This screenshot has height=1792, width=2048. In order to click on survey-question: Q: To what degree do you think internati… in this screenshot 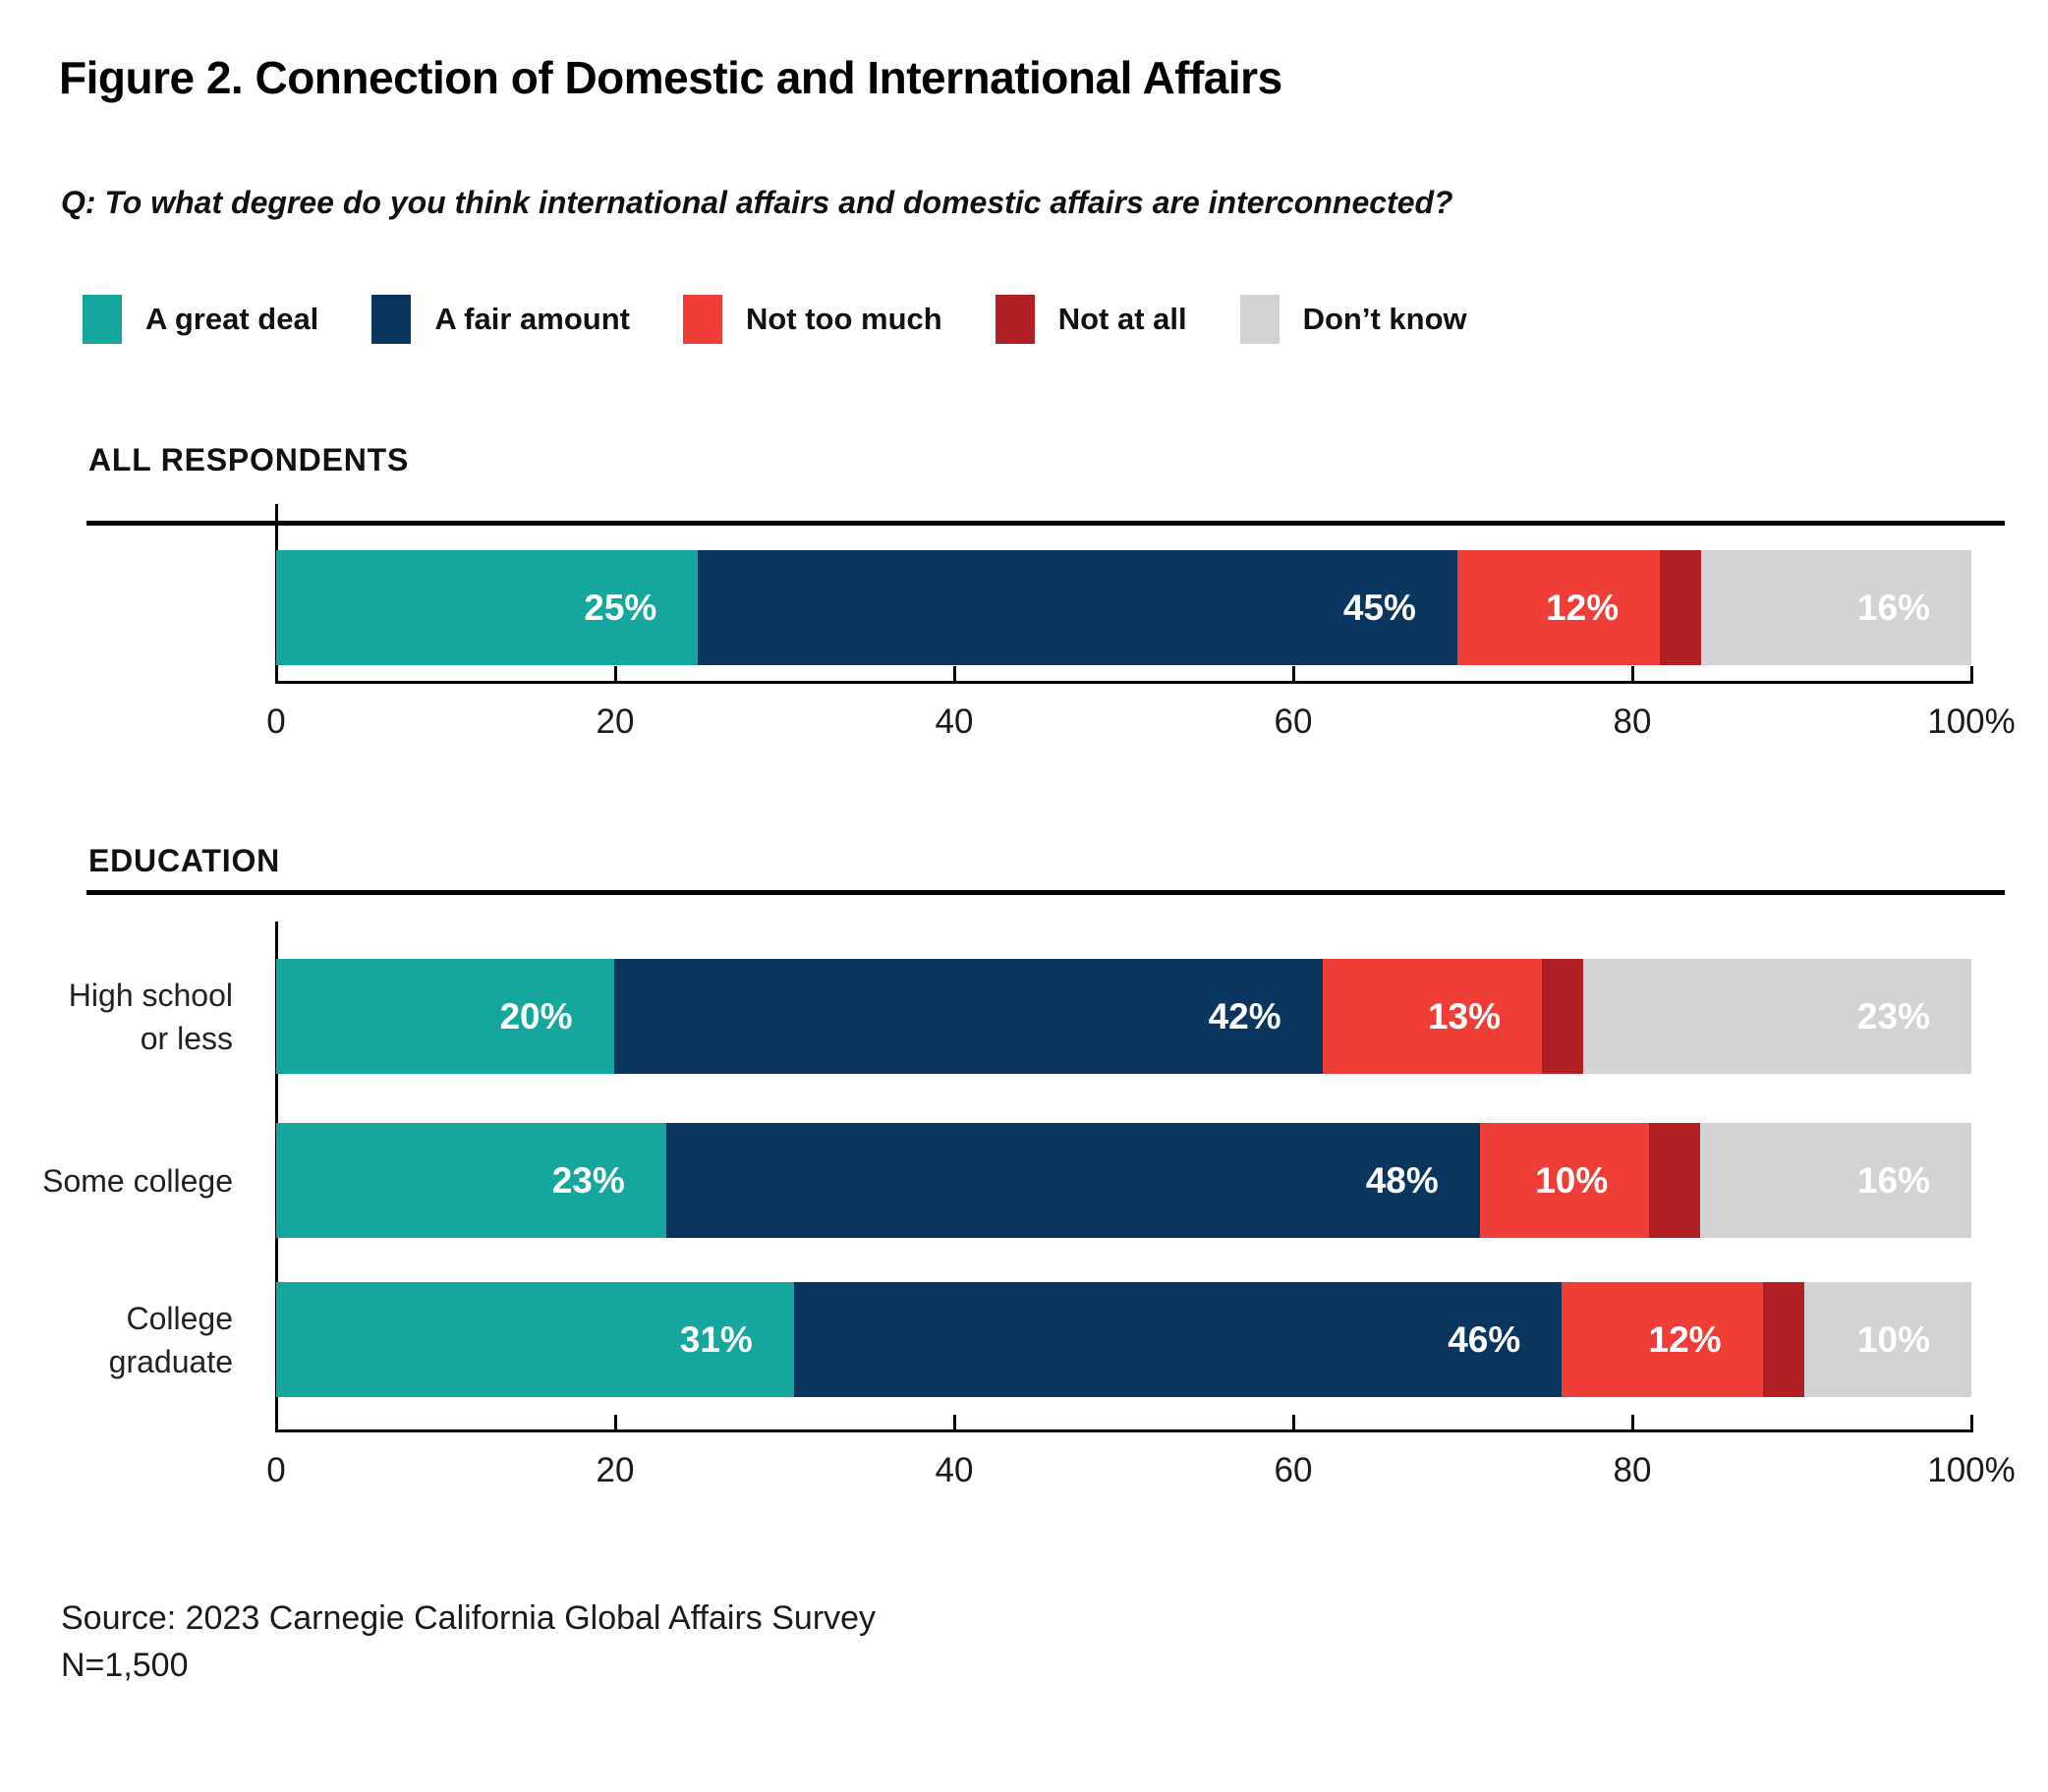, I will do `click(757, 202)`.